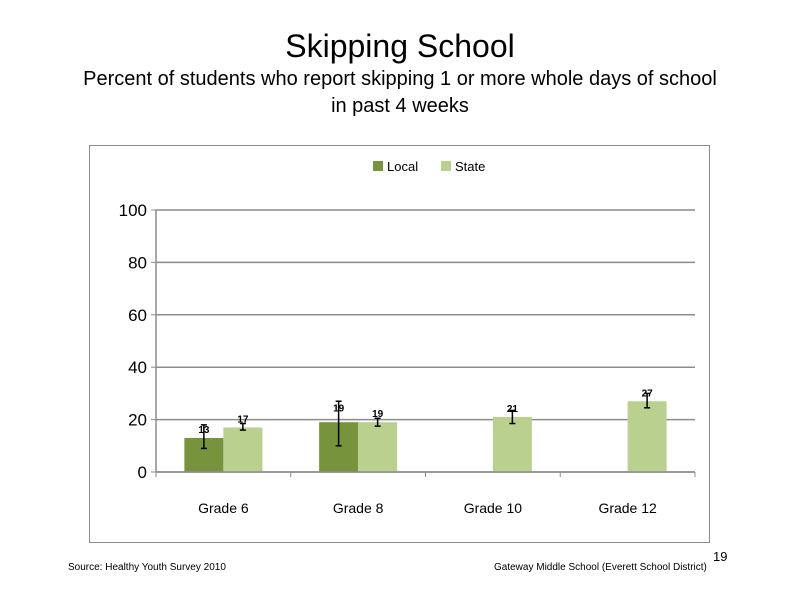  What do you see at coordinates (223, 508) in the screenshot?
I see `x-tick-label: Grade 6` at bounding box center [223, 508].